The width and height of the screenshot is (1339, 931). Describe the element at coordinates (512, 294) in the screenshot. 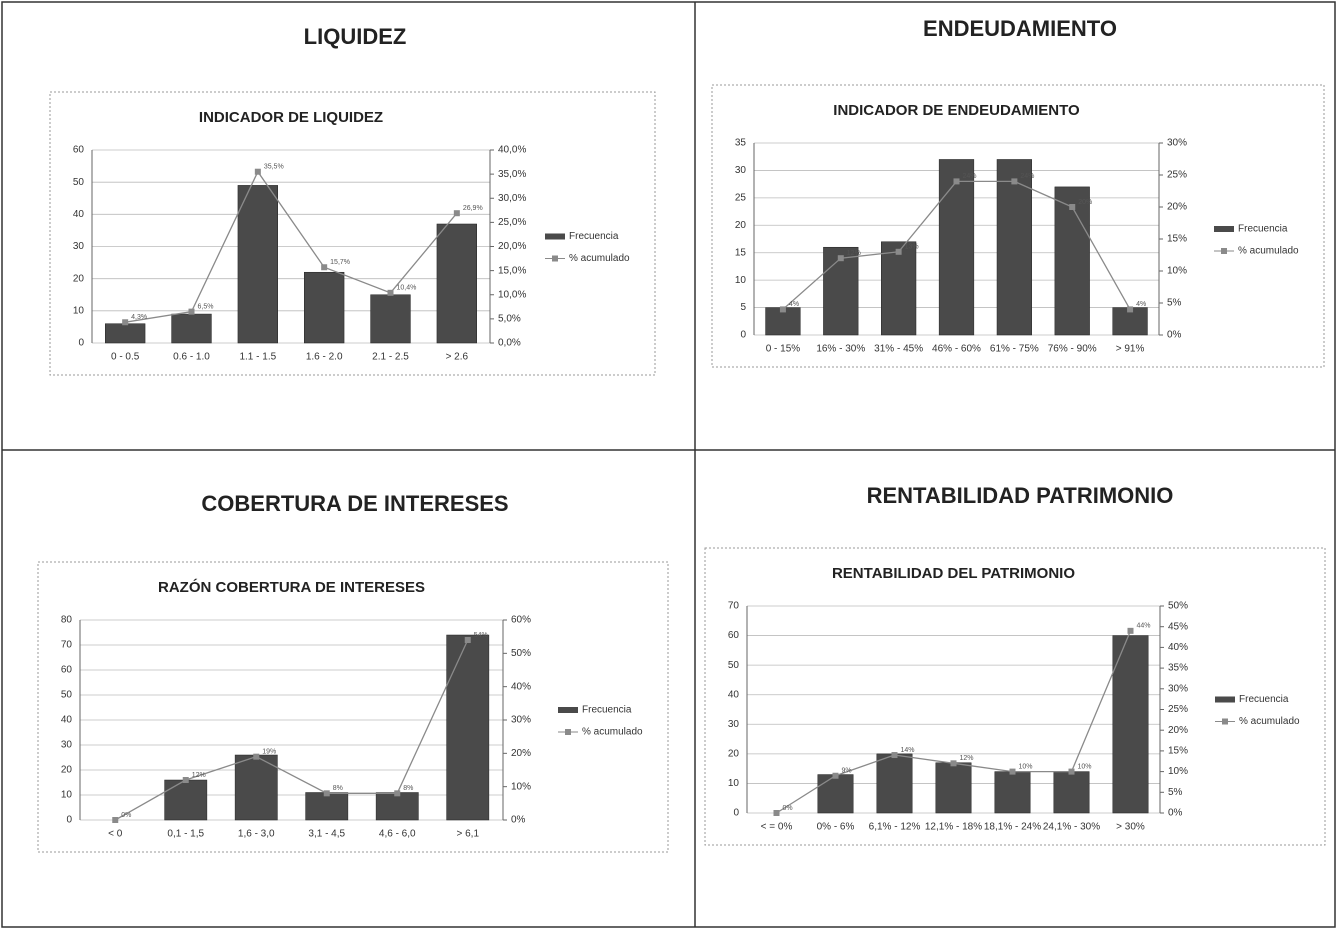

I see `y2-tick-label: 10,0%` at that location.